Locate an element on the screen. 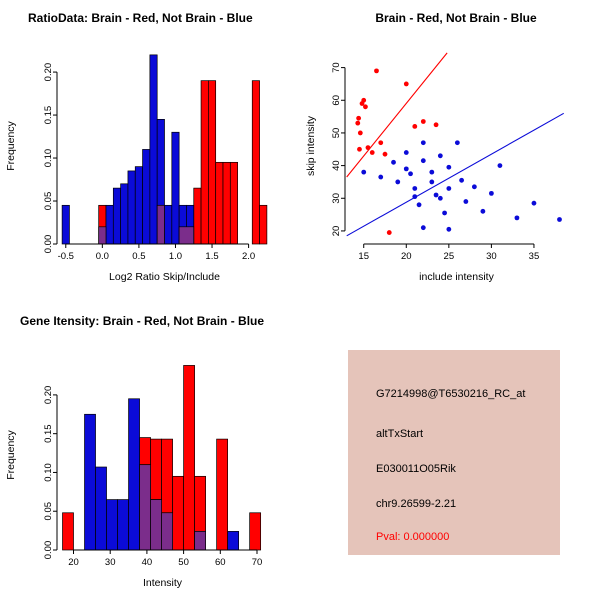 This screenshot has width=600, height=600. svg-text: 1.0 is located at coordinates (175, 256).